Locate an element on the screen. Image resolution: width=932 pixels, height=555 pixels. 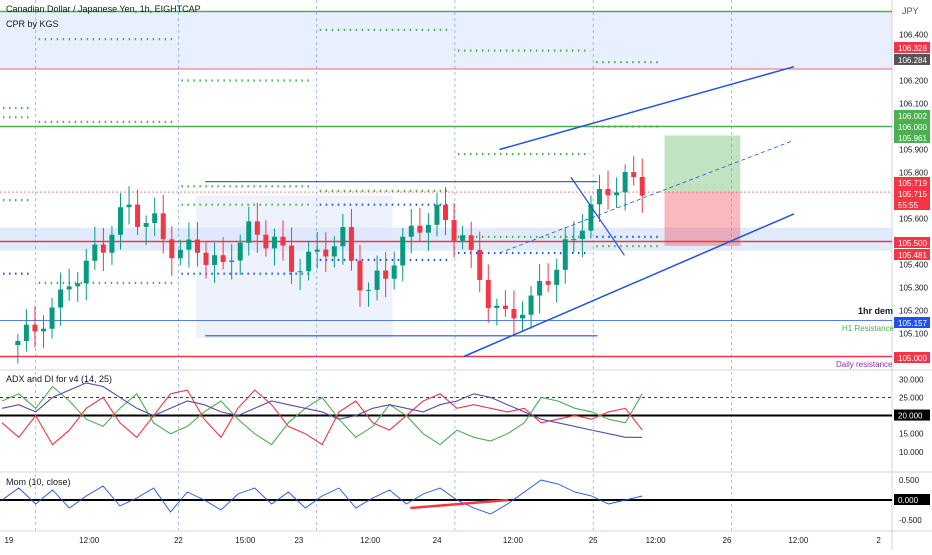
position-target-box is located at coordinates (702, 164).